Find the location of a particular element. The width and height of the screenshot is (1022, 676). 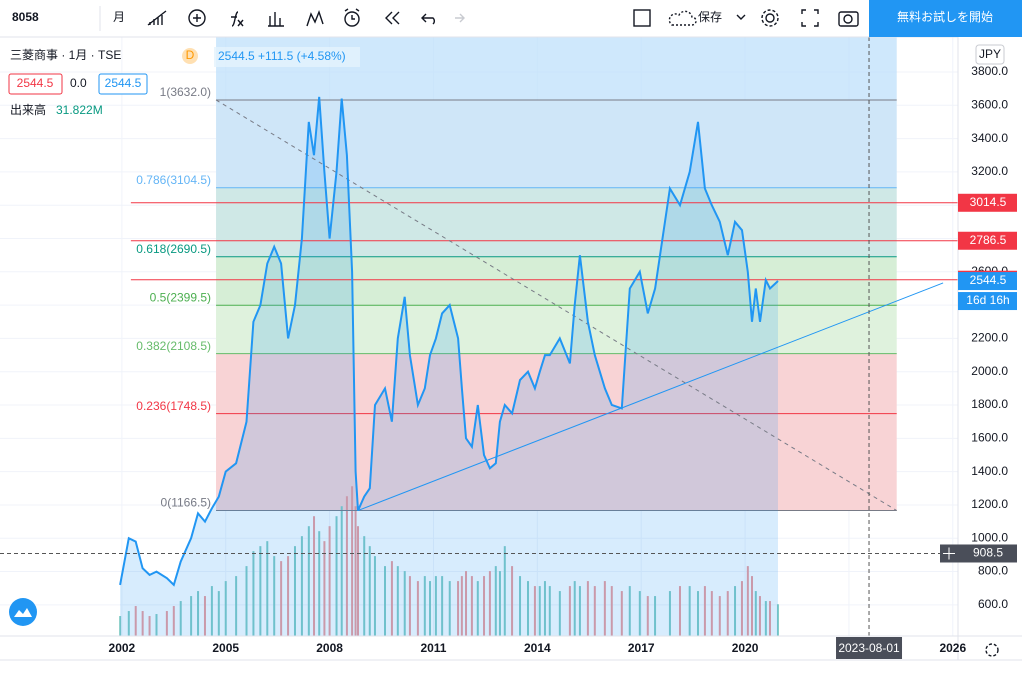

fullscreen-icon is located at coordinates (810, 18).